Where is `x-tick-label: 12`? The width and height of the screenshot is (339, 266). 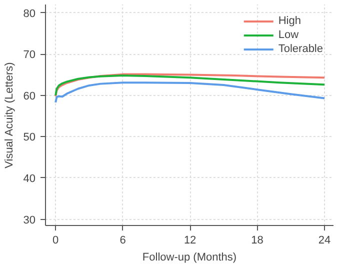 x-tick-label: 12 is located at coordinates (190, 240).